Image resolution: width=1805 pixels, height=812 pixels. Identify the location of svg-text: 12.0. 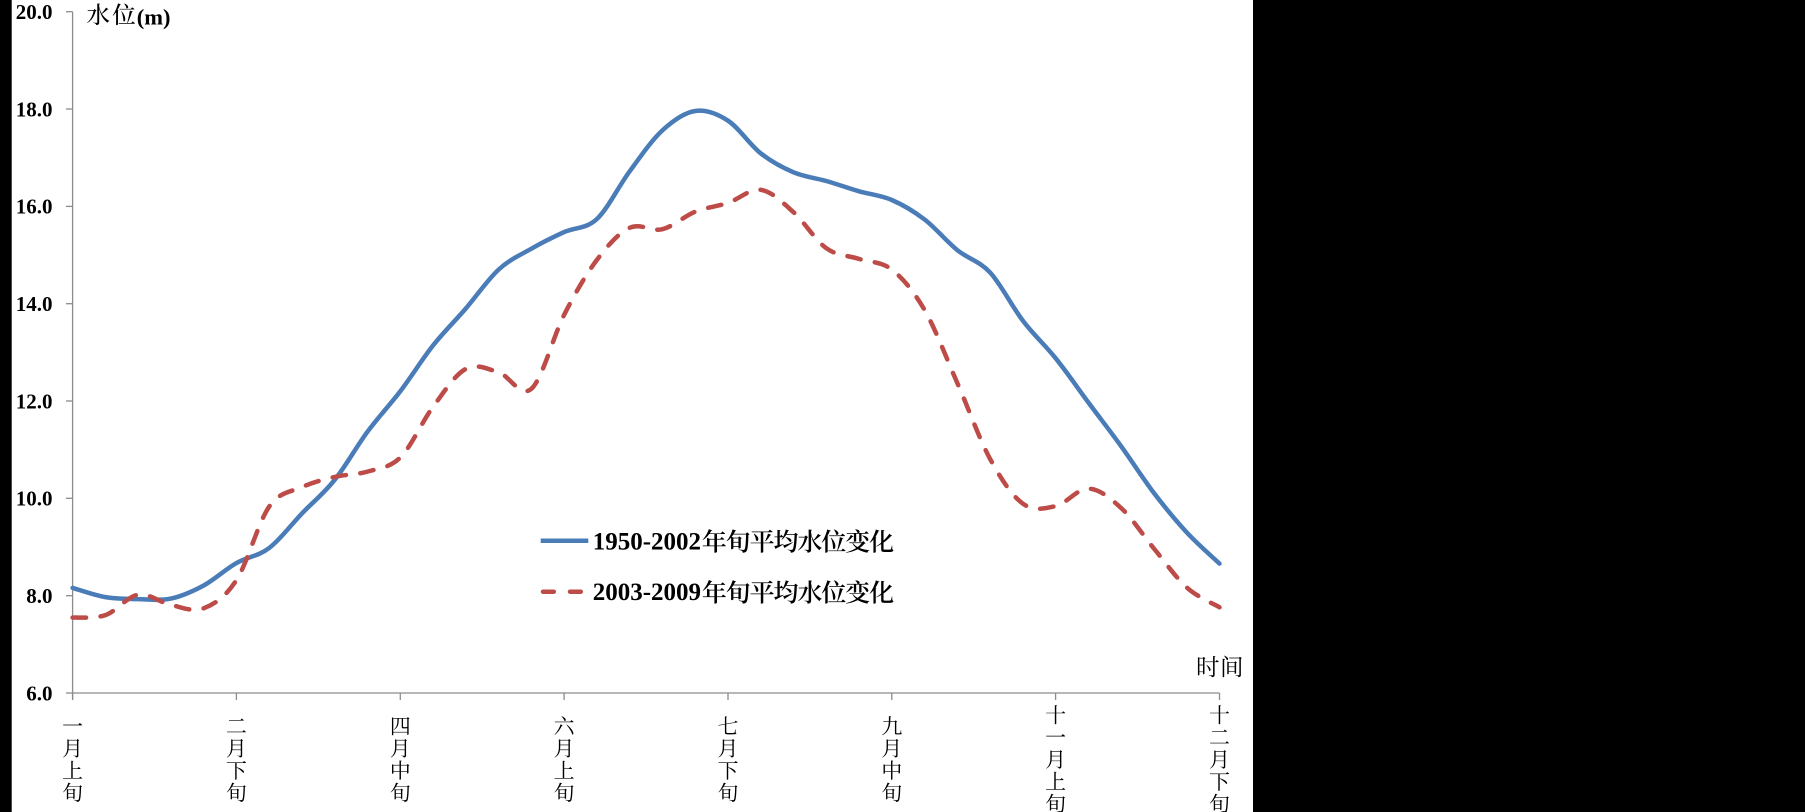
(34, 401).